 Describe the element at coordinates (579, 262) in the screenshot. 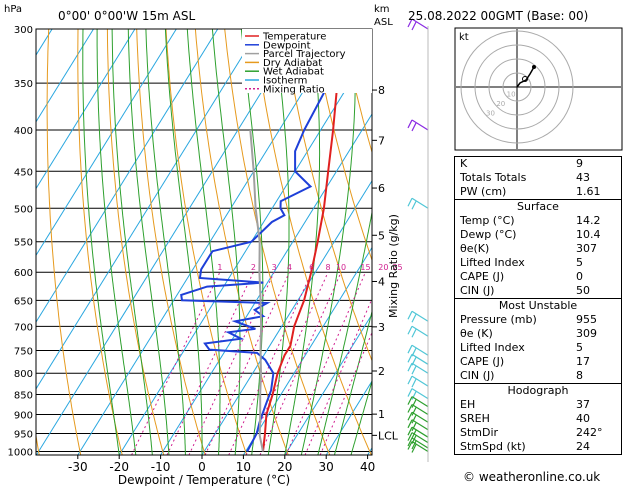

I see `surface-value: 5` at that location.